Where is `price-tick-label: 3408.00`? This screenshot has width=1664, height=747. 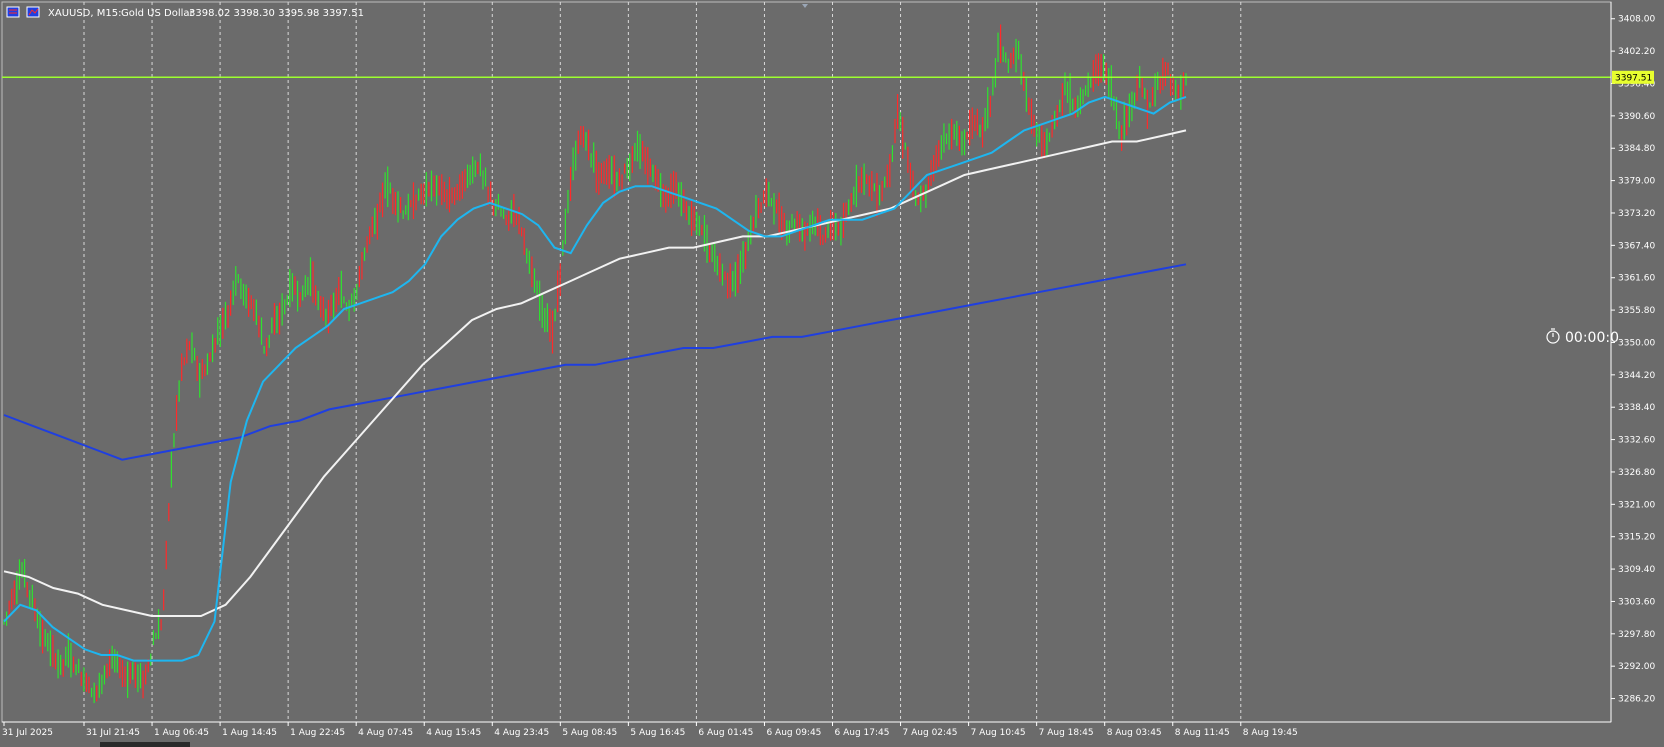
price-tick-label: 3408.00 is located at coordinates (1636, 20).